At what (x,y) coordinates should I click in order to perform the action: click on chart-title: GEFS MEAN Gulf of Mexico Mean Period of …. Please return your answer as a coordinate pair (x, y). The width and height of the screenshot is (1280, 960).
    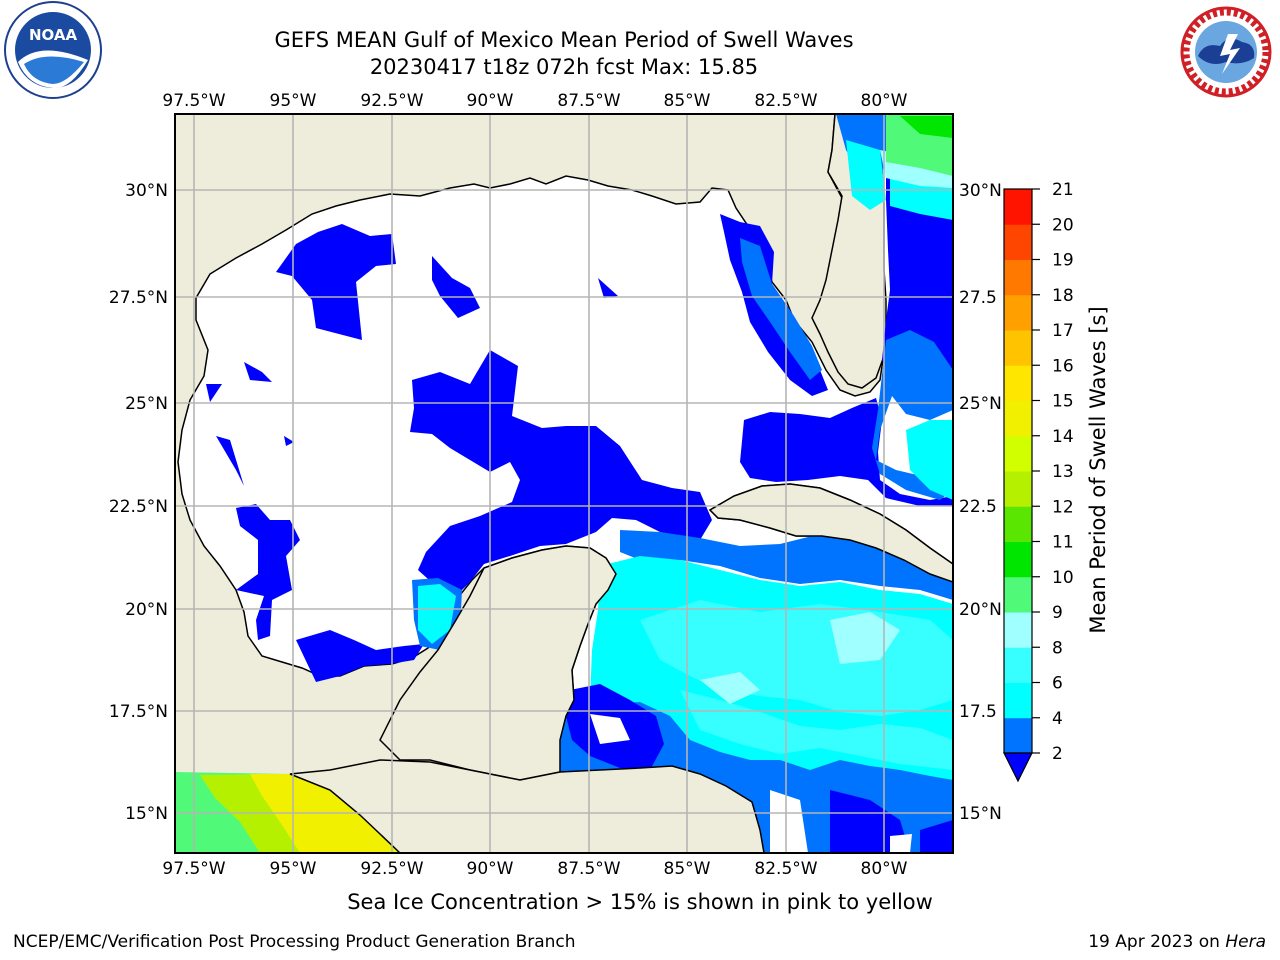
    Looking at the image, I should click on (564, 40).